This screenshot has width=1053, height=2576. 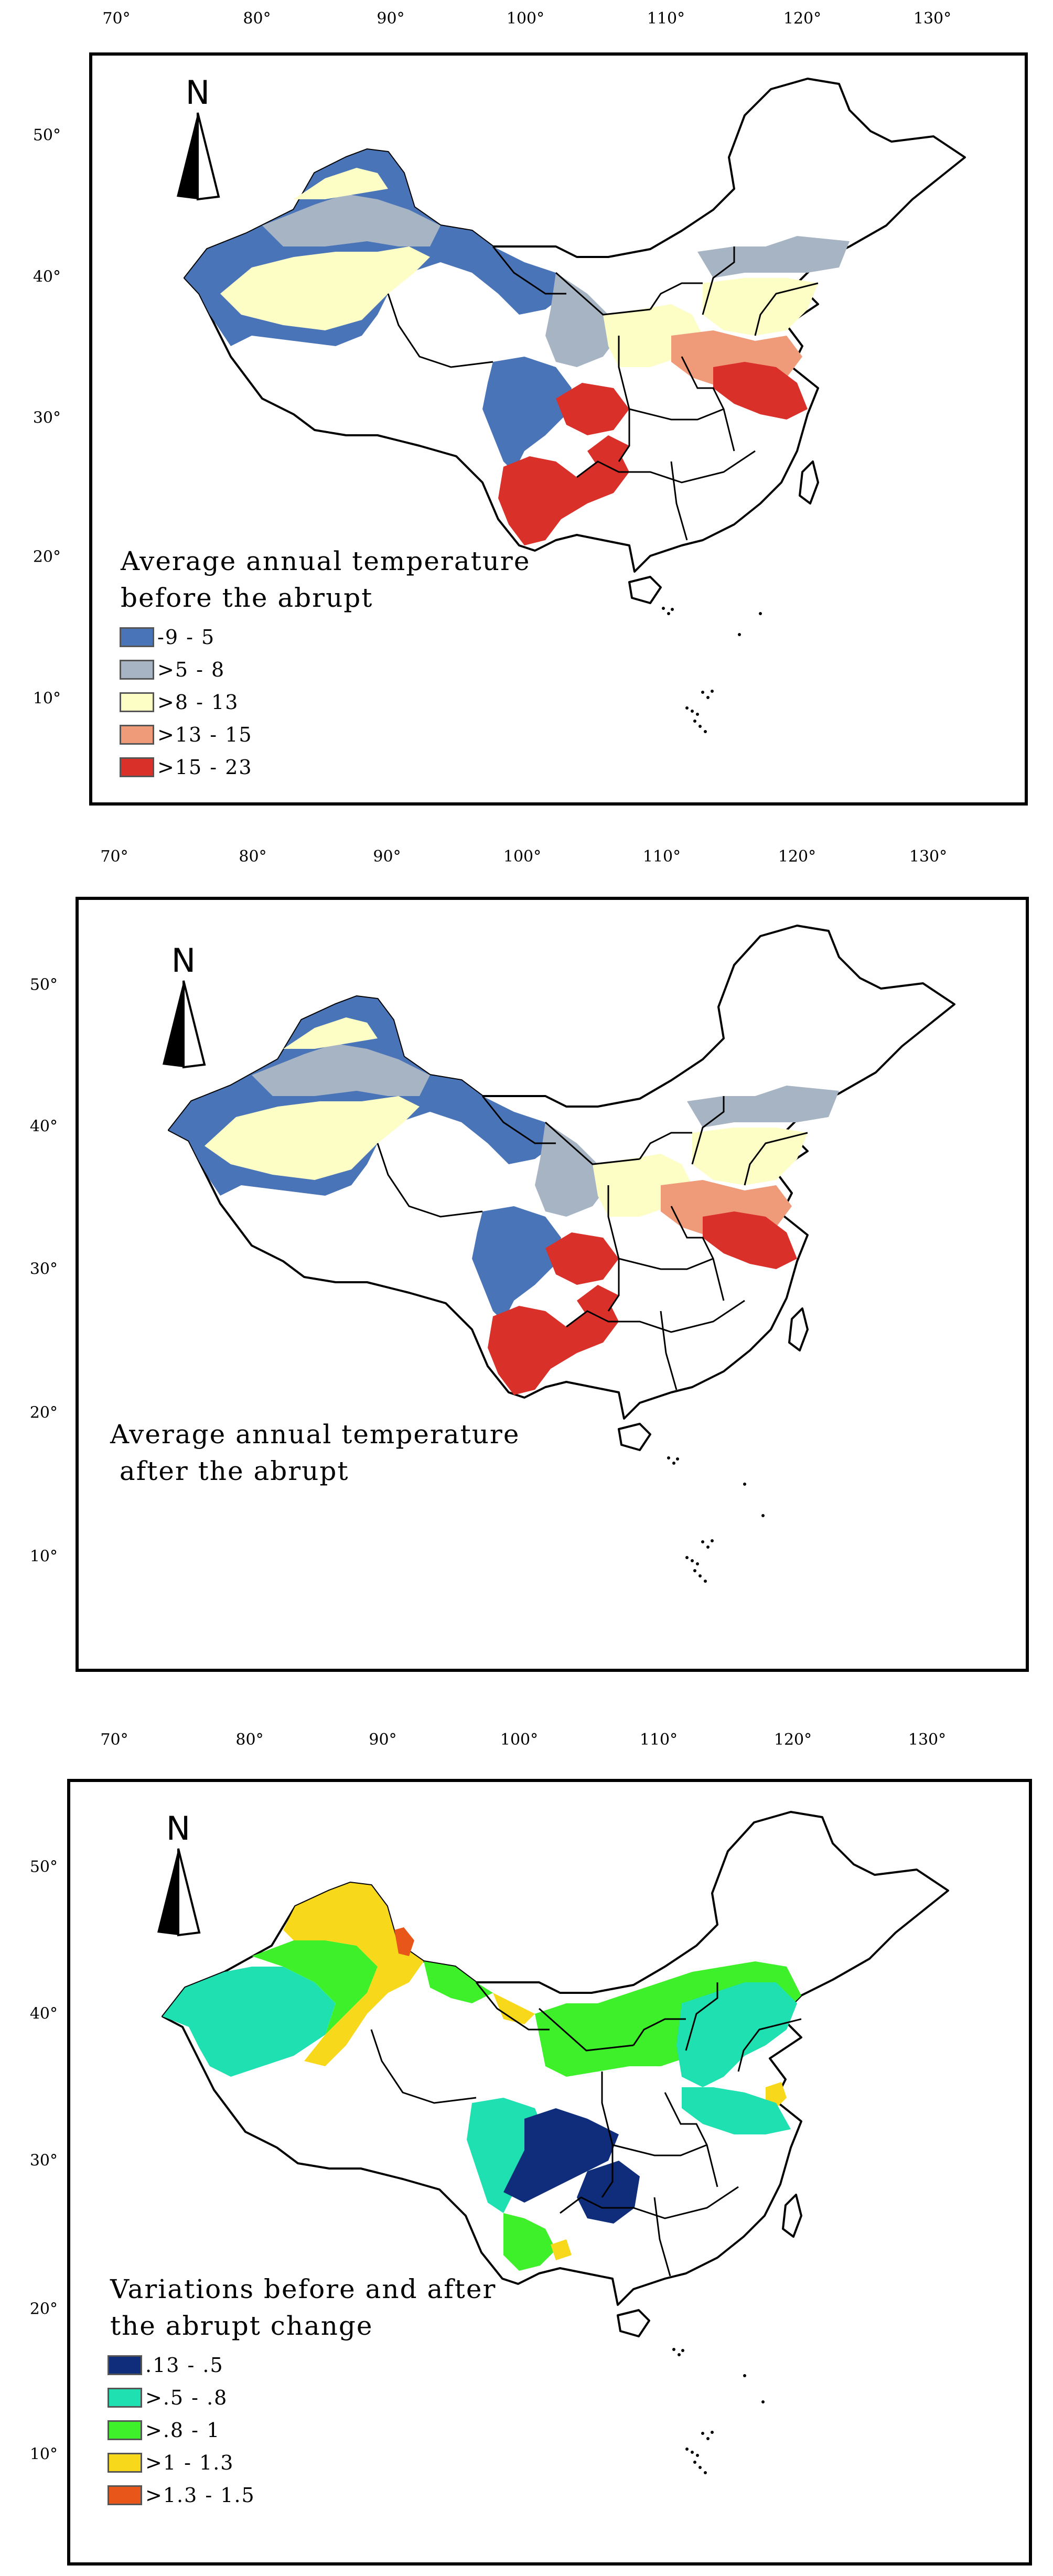 What do you see at coordinates (312, 1138) in the screenshot?
I see `zone-t3-basin` at bounding box center [312, 1138].